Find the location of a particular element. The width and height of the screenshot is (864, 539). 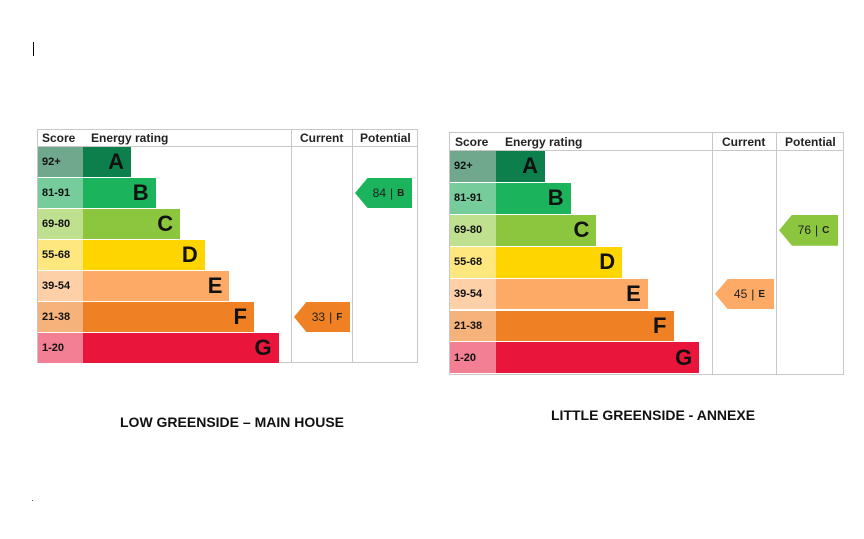

potential-rating-letter: C is located at coordinates (826, 230).